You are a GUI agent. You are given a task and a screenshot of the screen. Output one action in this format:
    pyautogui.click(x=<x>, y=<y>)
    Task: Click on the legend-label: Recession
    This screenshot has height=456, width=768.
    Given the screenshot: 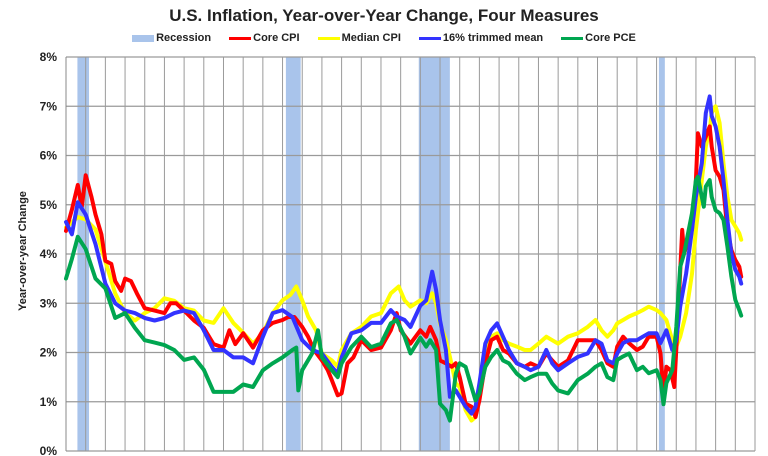 What is the action you would take?
    pyautogui.click(x=184, y=38)
    